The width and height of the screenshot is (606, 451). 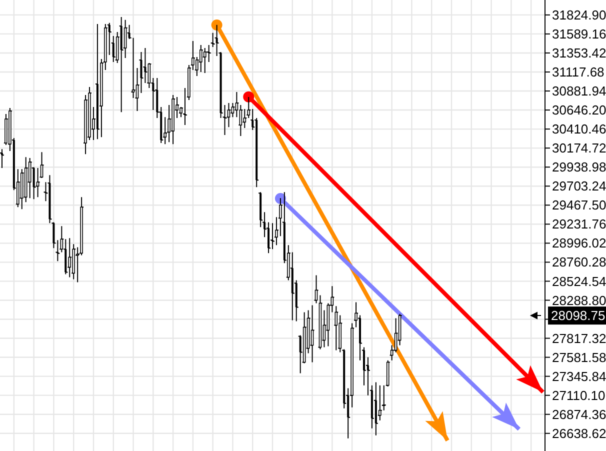 I want to click on y-tick-label: 28288.80, so click(x=579, y=300).